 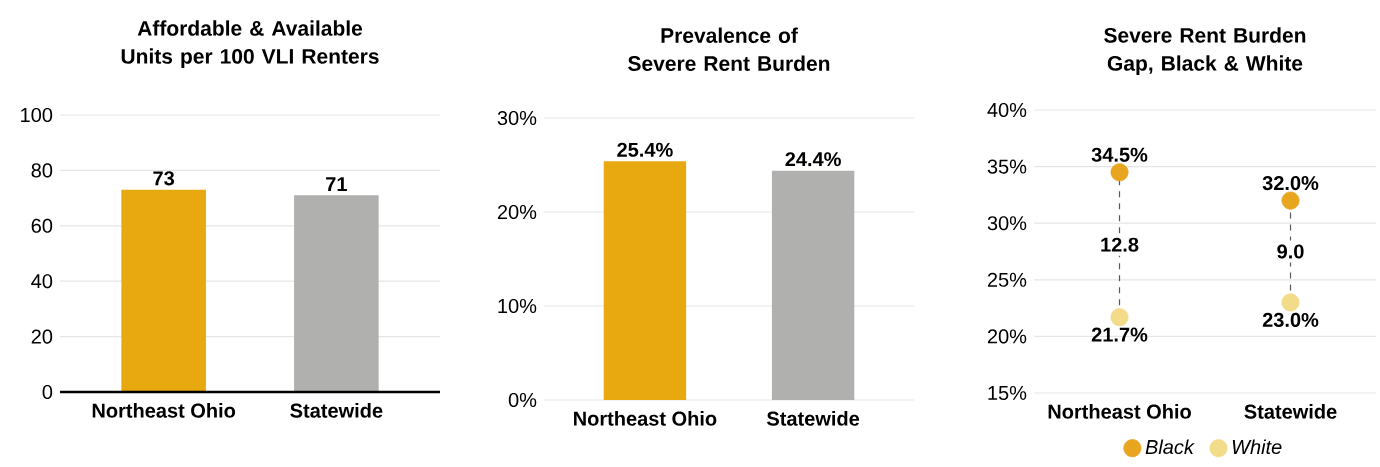 I want to click on data-label: 23.0%, so click(x=1290, y=320).